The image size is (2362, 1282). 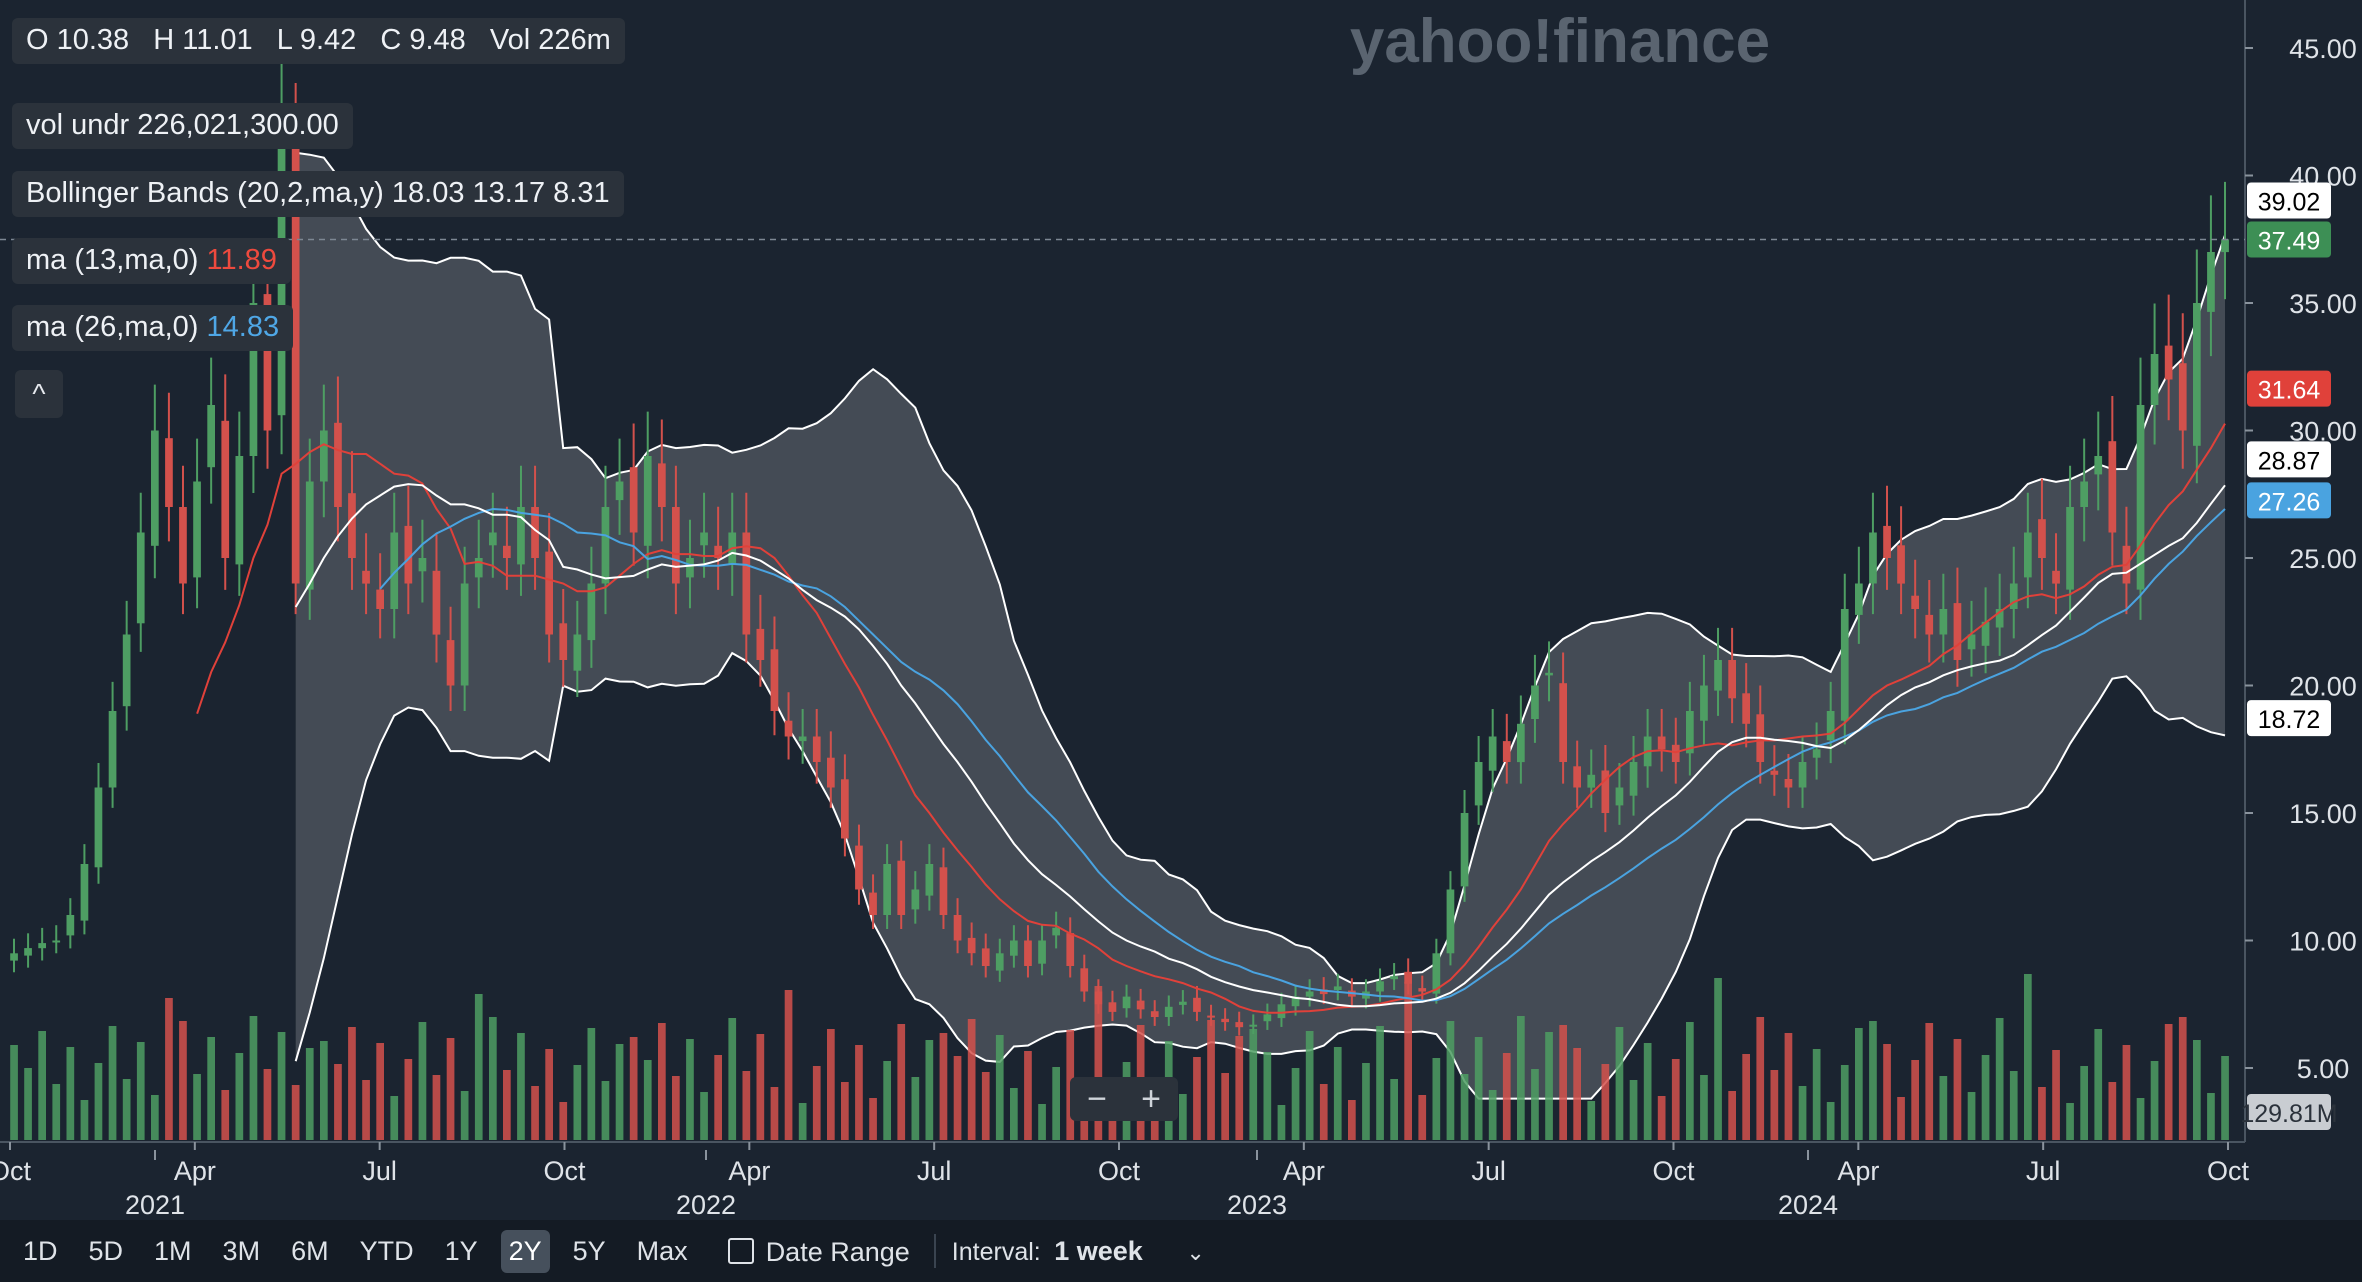 I want to click on price-tag-label: 18.72, so click(x=2289, y=720).